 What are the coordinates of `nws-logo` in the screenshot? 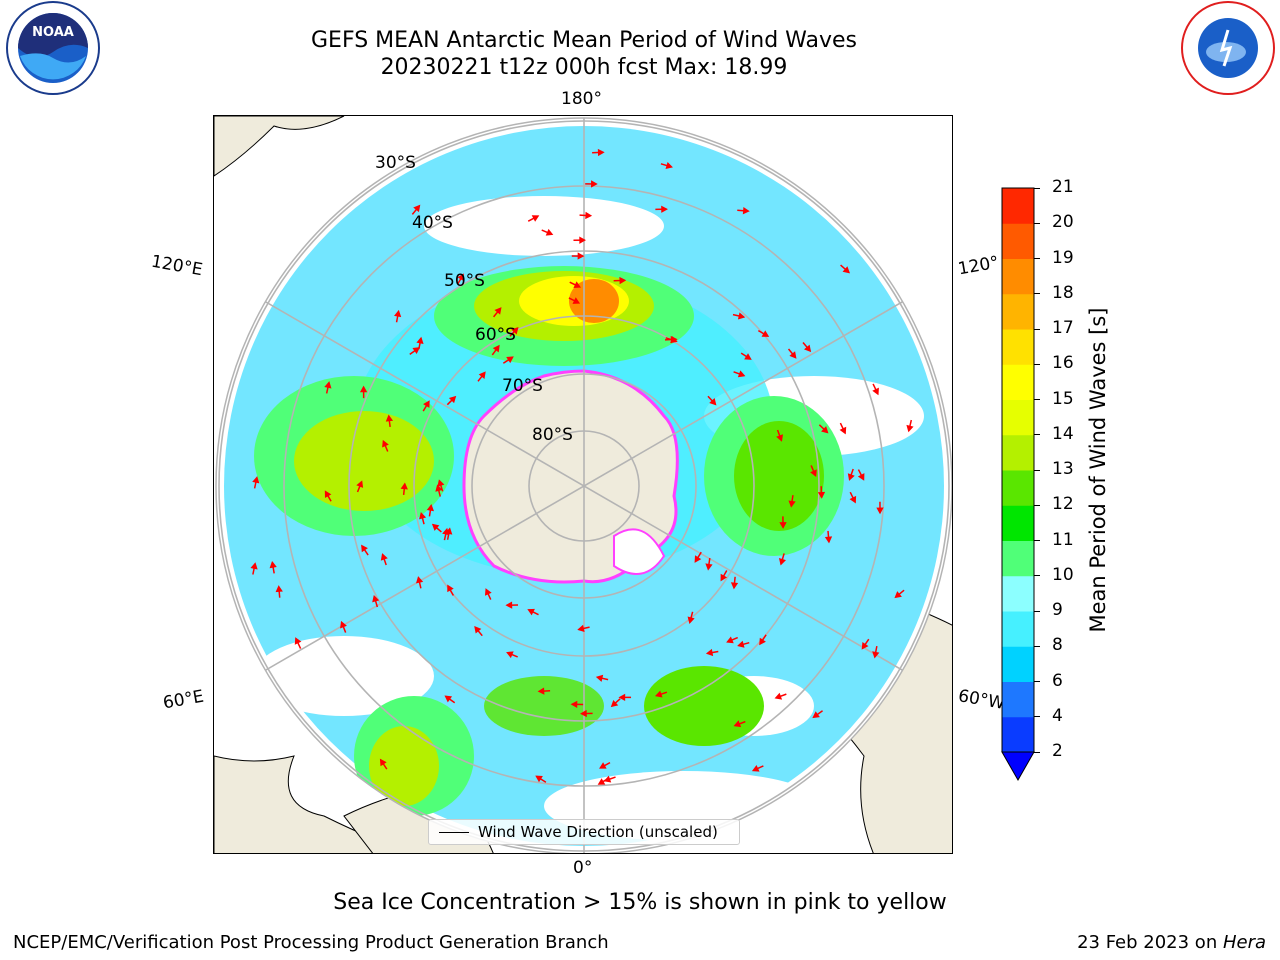 It's located at (1228, 50).